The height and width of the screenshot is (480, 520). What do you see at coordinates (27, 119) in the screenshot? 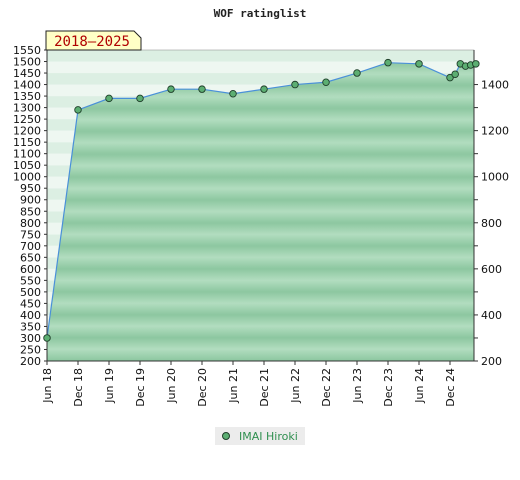
I see `y-tick-label: 1250` at bounding box center [27, 119].